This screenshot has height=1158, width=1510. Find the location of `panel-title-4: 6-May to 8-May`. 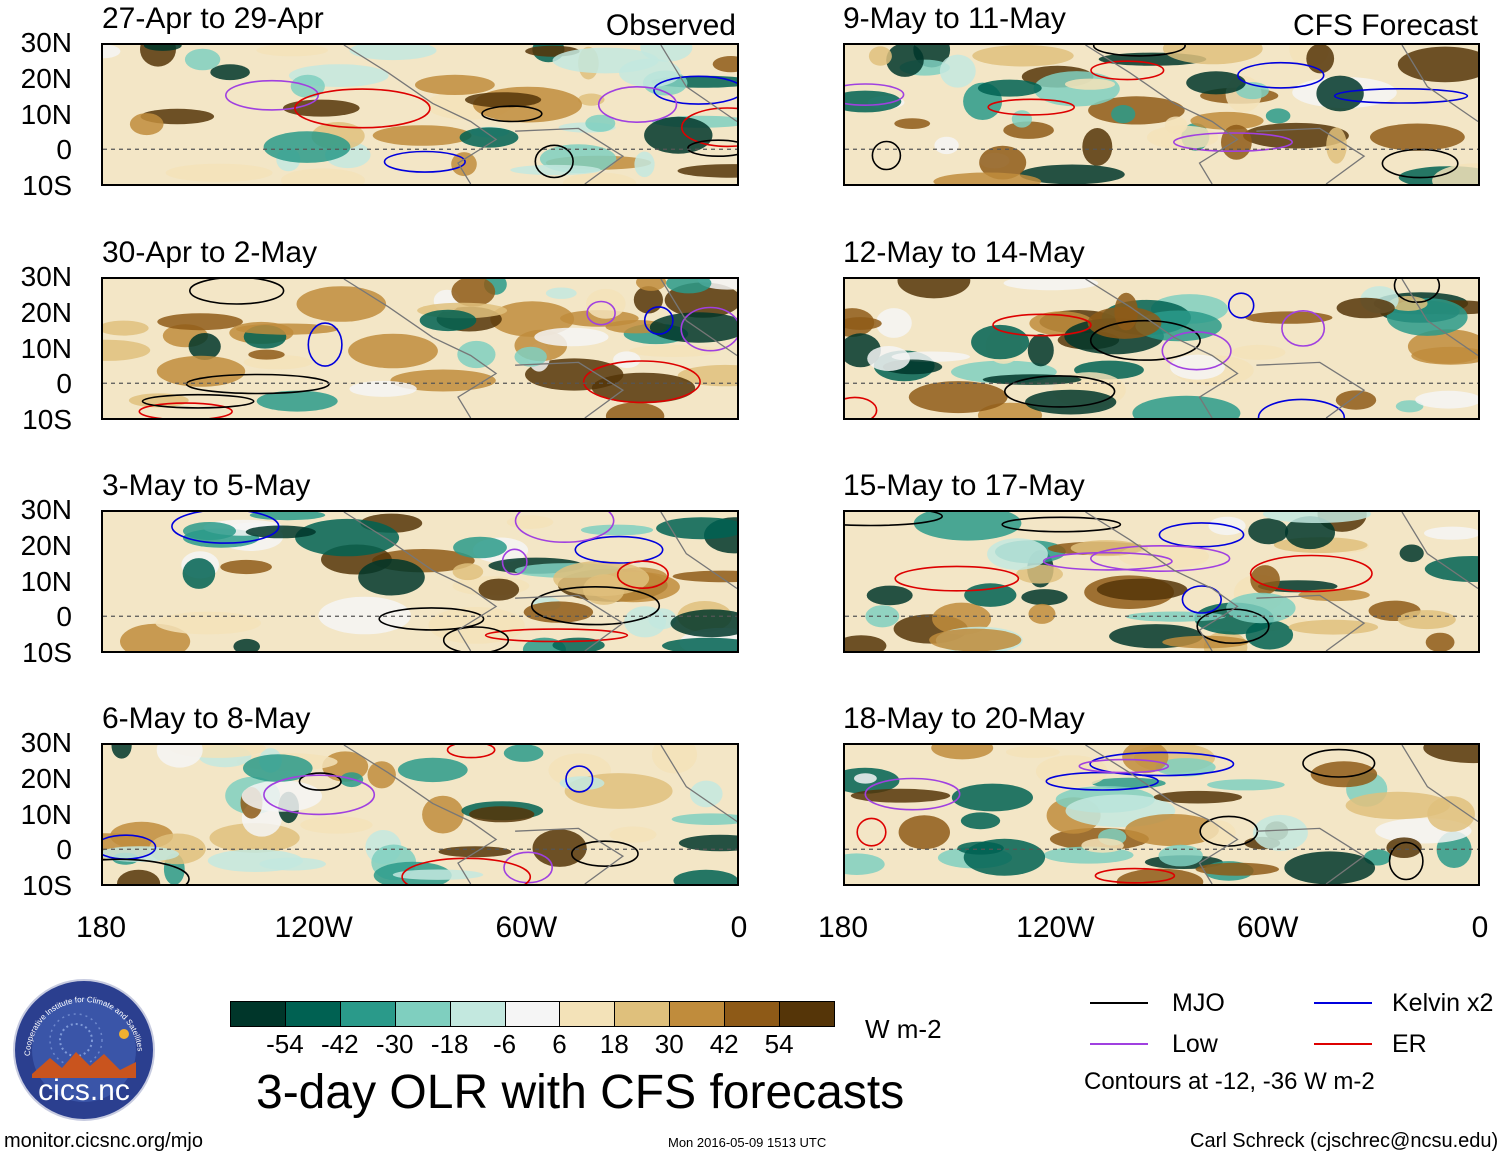

panel-title-4: 6-May to 8-May is located at coordinates (206, 718).